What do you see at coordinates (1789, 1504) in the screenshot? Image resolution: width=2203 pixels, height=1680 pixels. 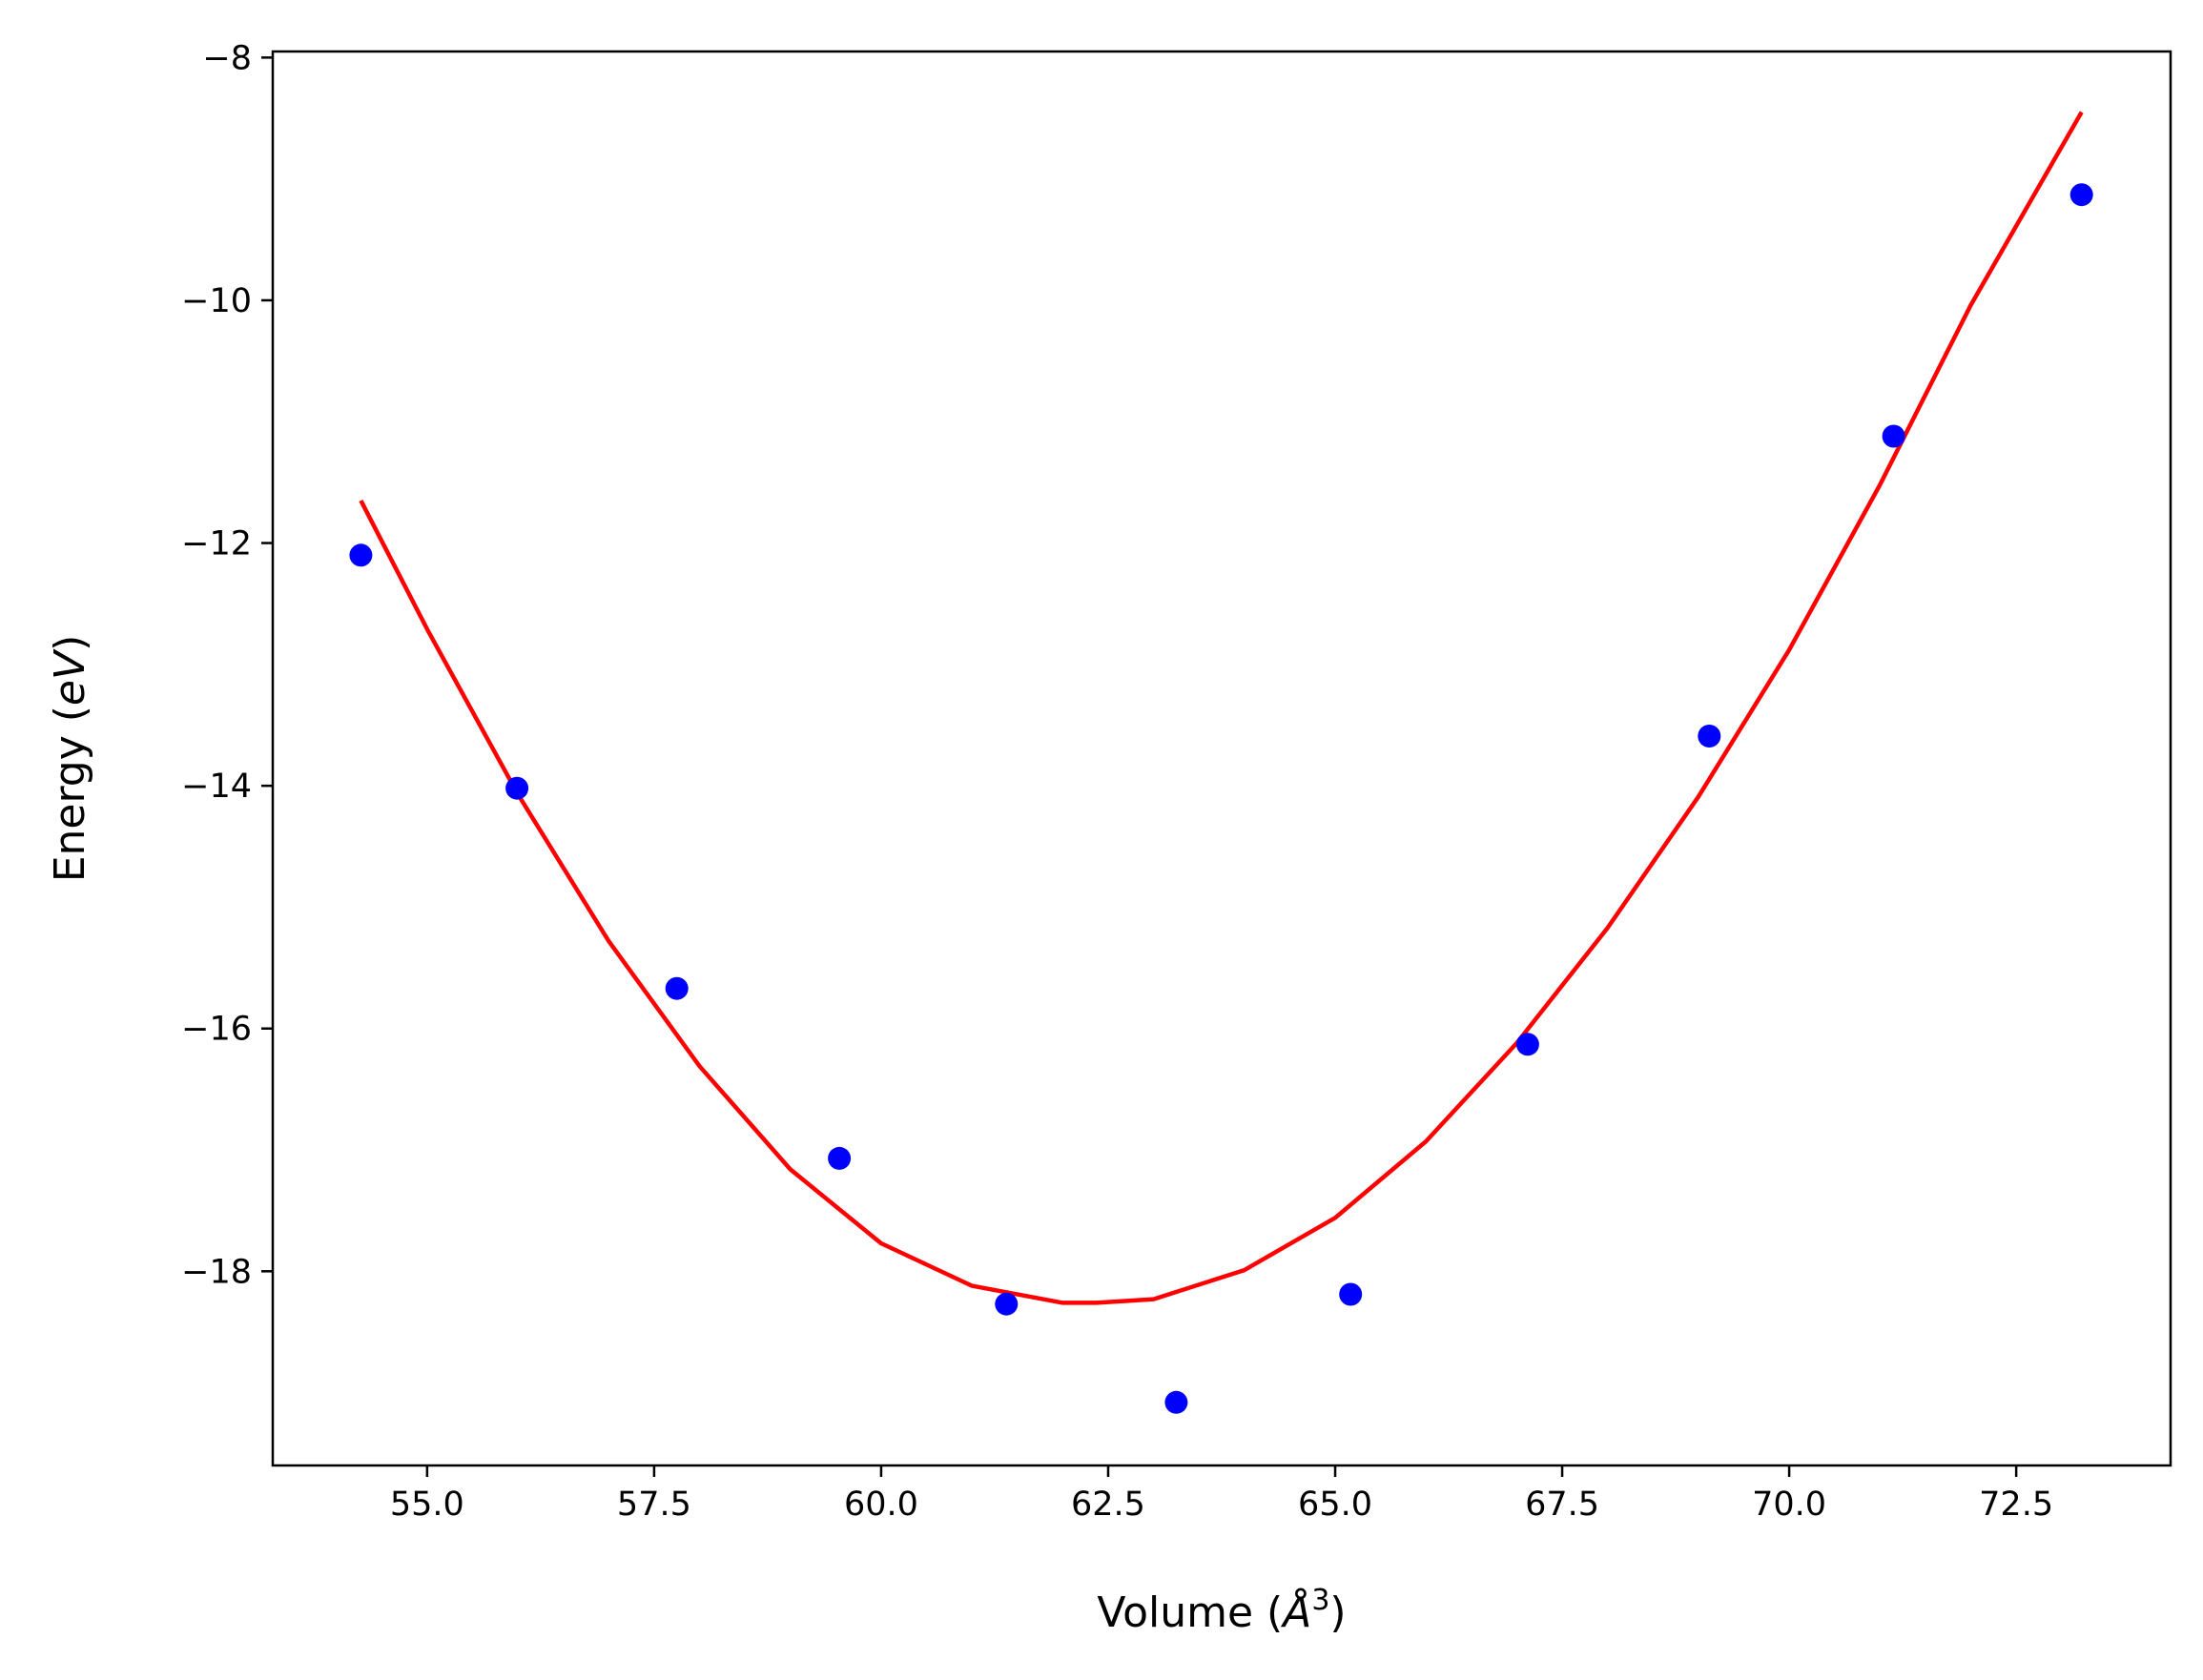 I see `x-tick-label: 70.0` at bounding box center [1789, 1504].